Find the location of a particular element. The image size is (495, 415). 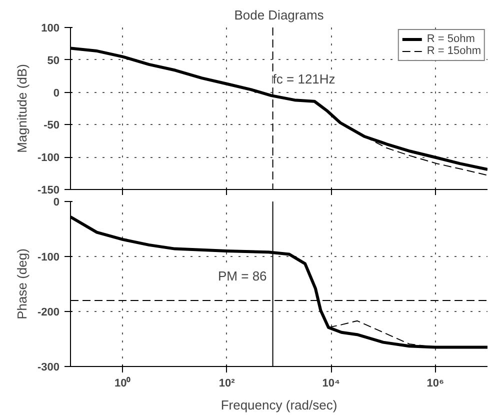

y-axis-title: Phase (deg) is located at coordinates (22, 284).